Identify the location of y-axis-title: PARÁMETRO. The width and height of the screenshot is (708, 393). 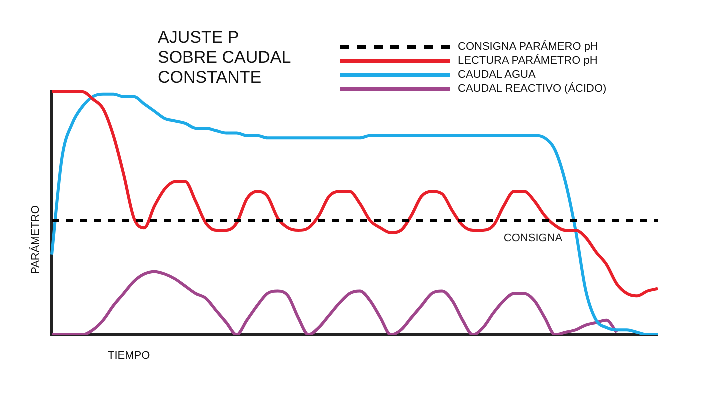
(36, 240).